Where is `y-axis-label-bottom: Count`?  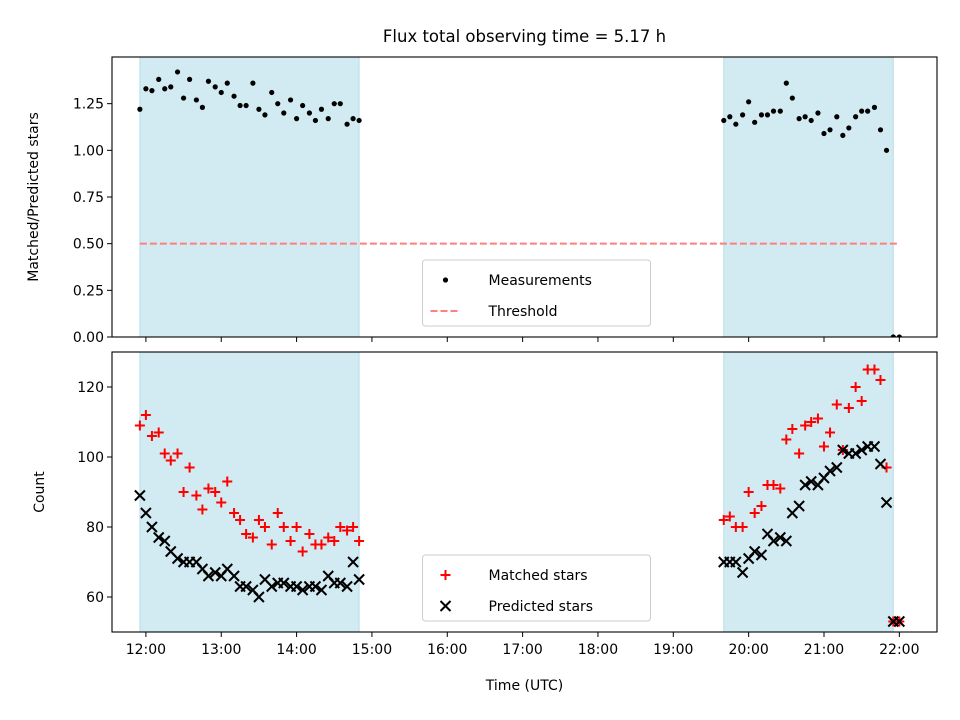
y-axis-label-bottom: Count is located at coordinates (40, 492).